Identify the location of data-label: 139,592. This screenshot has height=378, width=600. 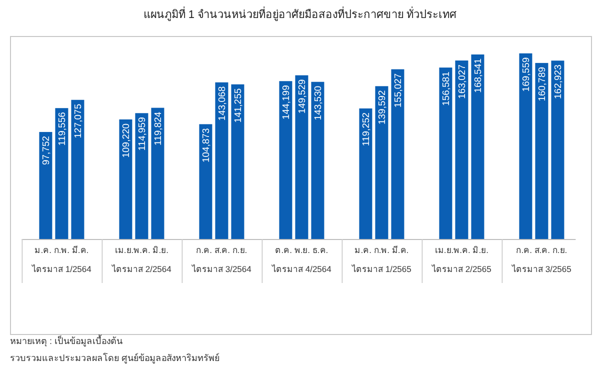
(382, 107).